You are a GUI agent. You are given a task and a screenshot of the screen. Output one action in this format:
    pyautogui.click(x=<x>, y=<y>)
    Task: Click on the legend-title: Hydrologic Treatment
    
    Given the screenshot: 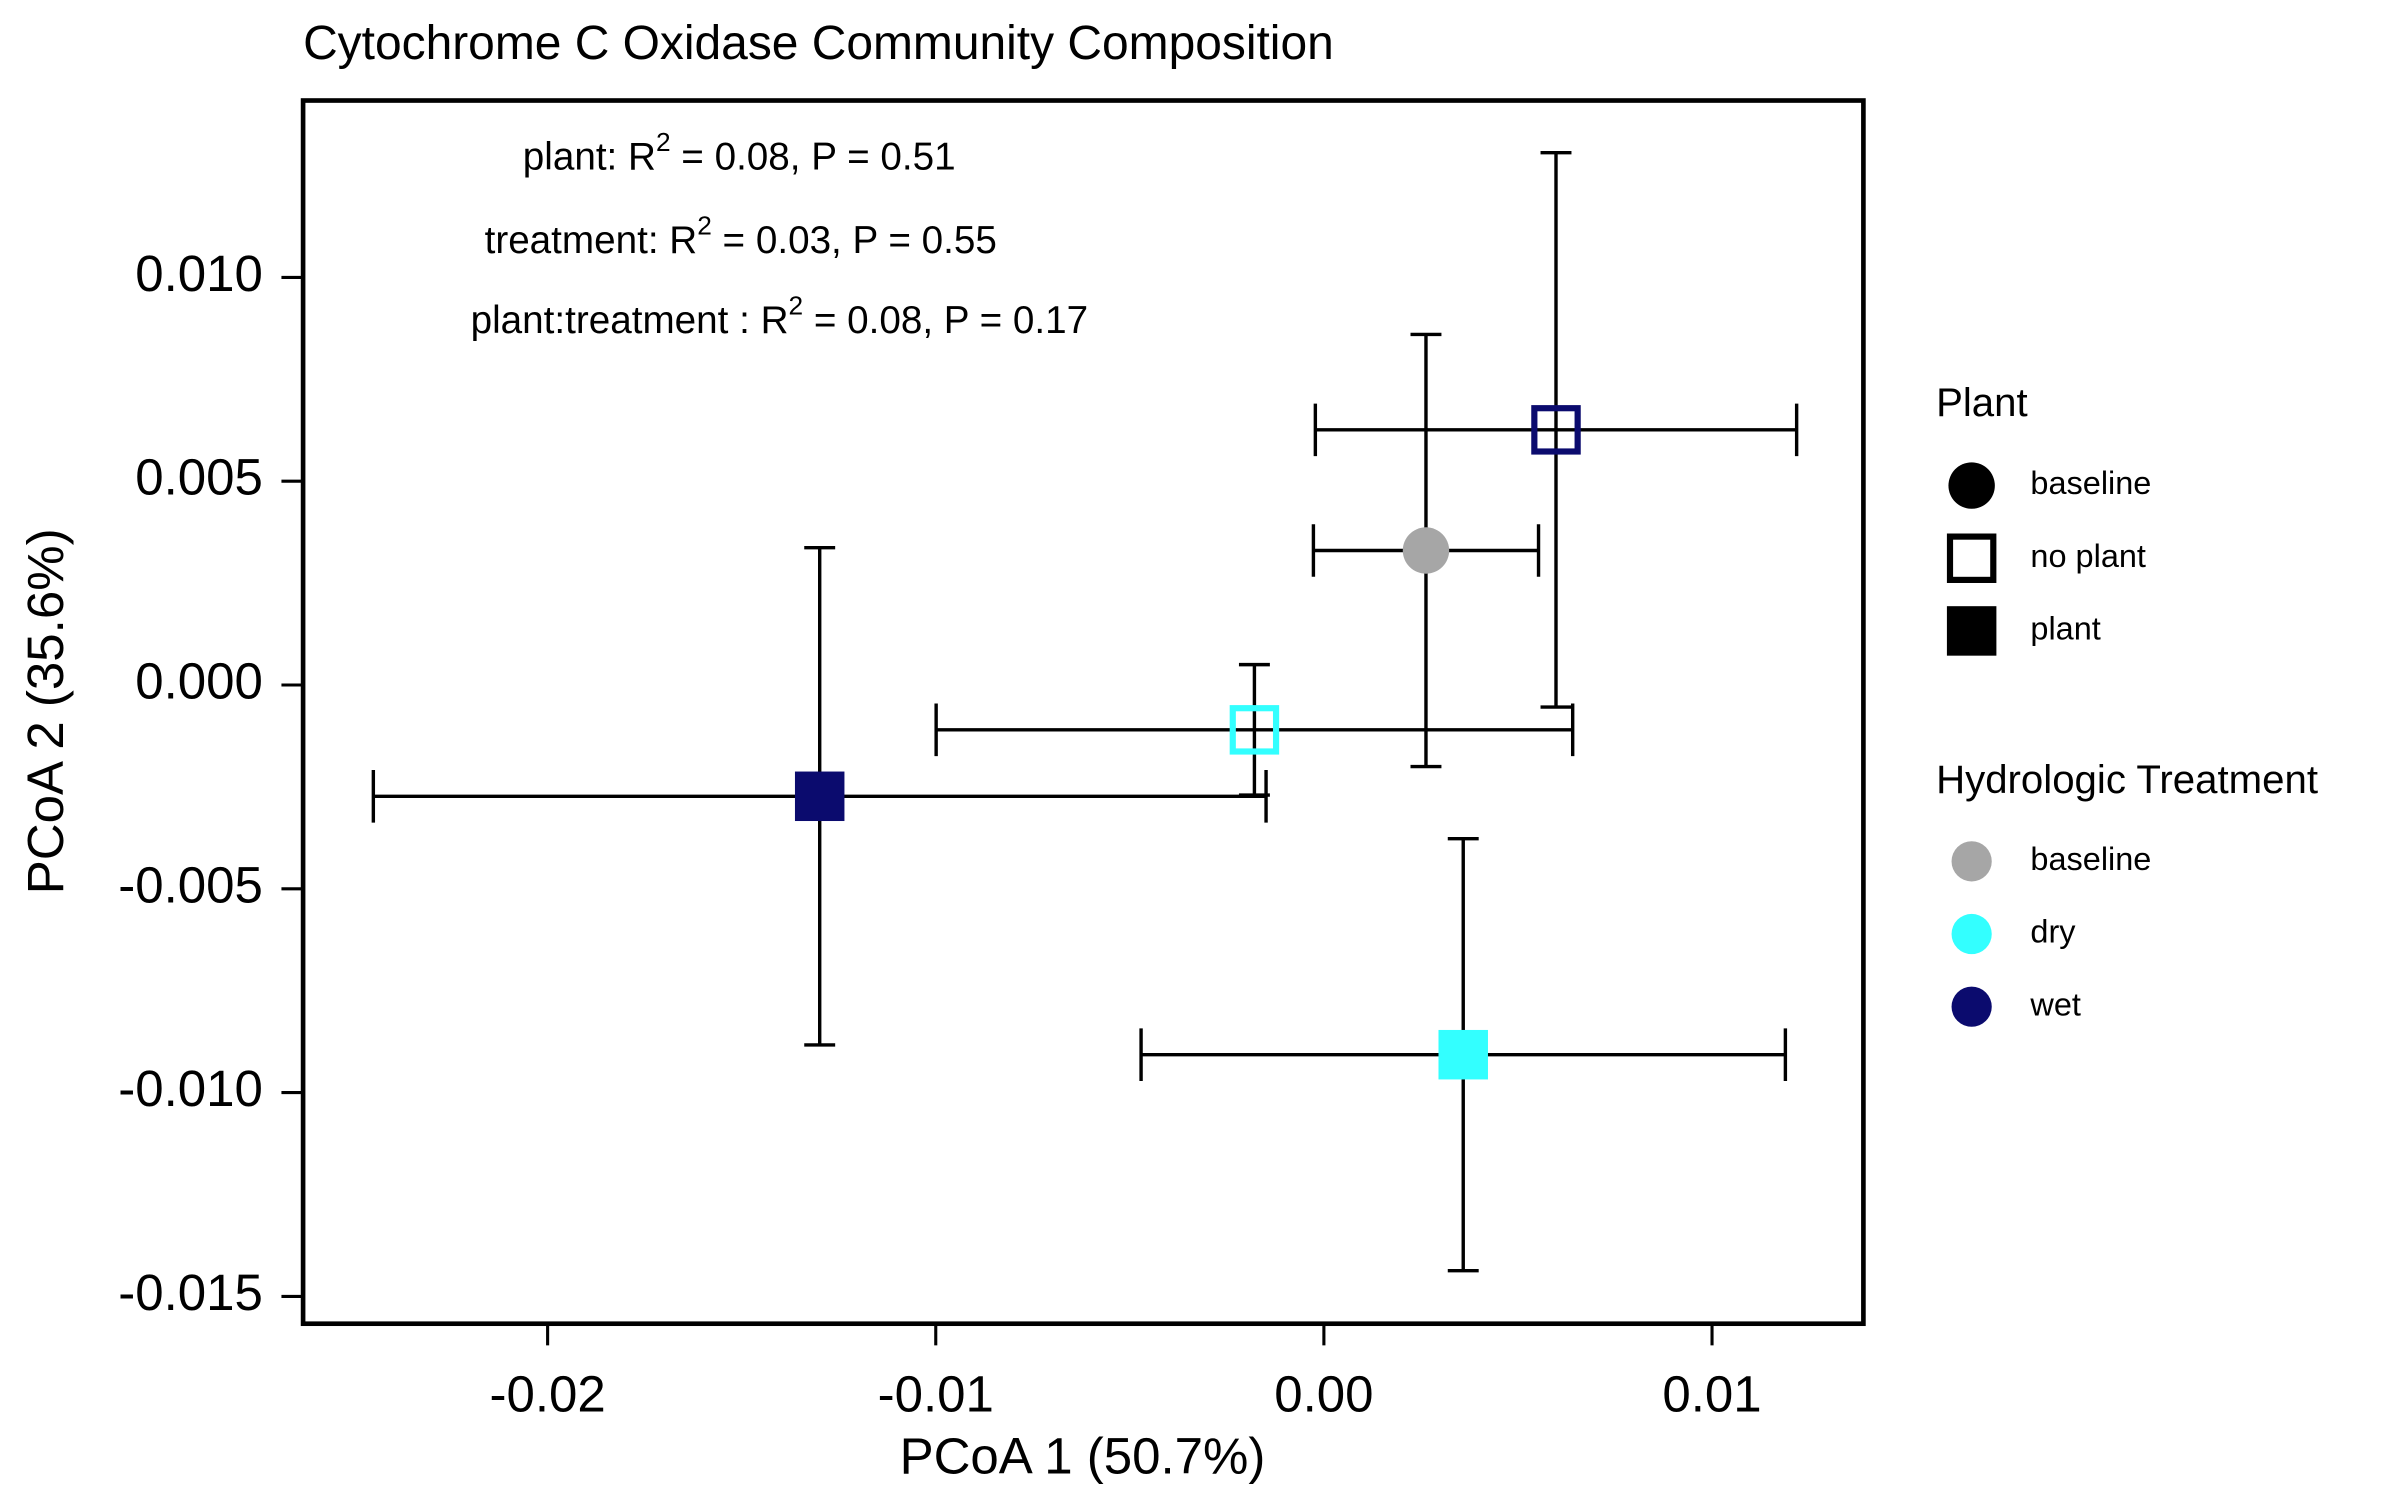 What is the action you would take?
    pyautogui.click(x=2127, y=779)
    